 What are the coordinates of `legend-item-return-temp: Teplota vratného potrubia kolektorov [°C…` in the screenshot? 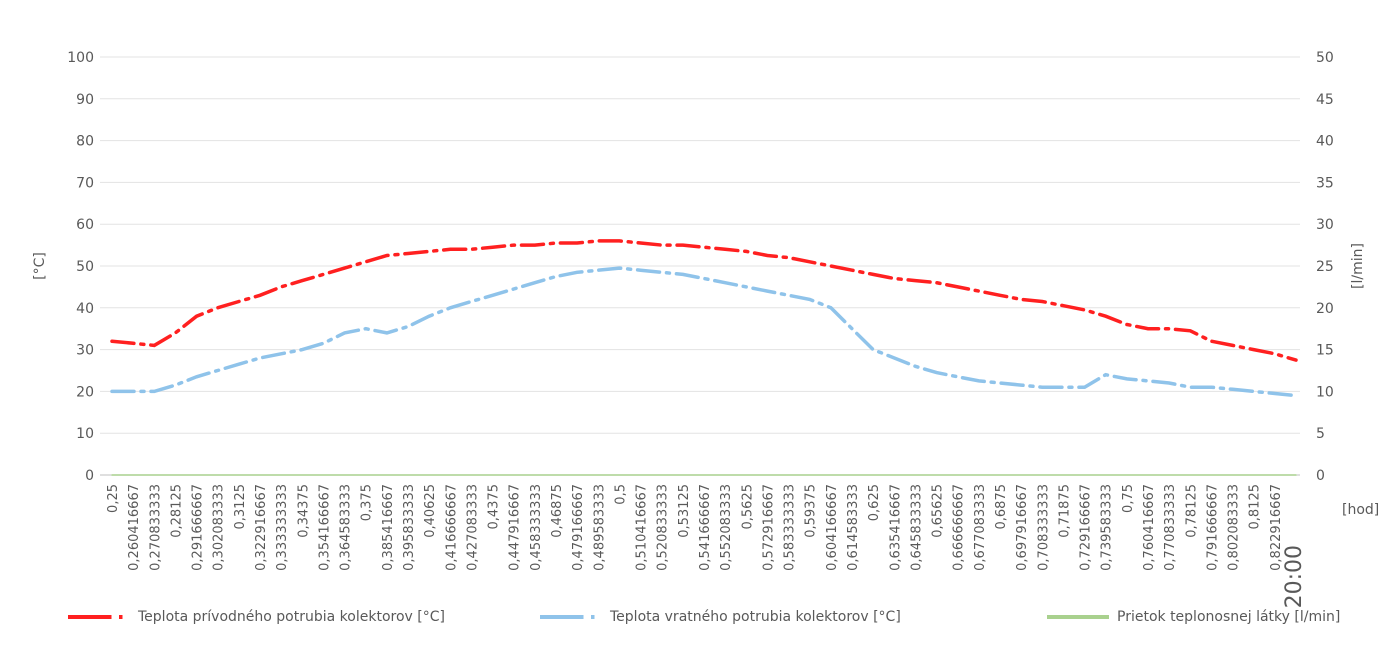 It's located at (720, 617).